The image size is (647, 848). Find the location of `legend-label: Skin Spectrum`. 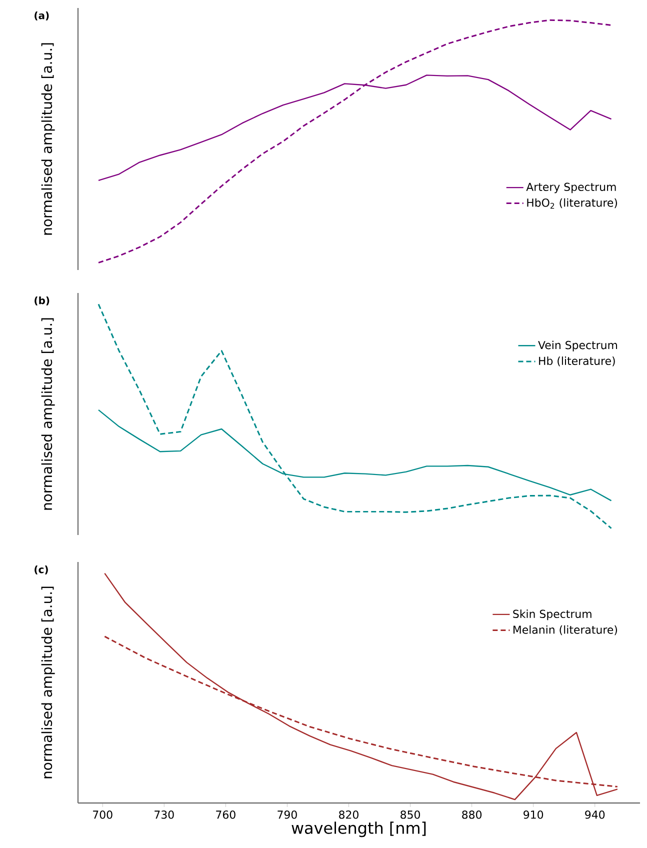

legend-label: Skin Spectrum is located at coordinates (552, 615).